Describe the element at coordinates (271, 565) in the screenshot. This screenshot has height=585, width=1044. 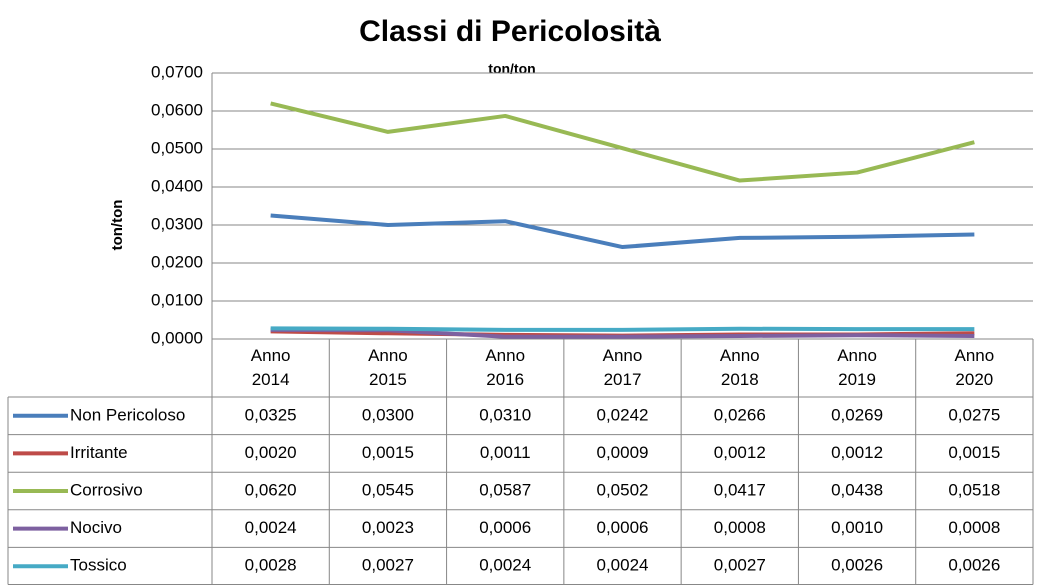
I see `table-cell: 0,0028` at that location.